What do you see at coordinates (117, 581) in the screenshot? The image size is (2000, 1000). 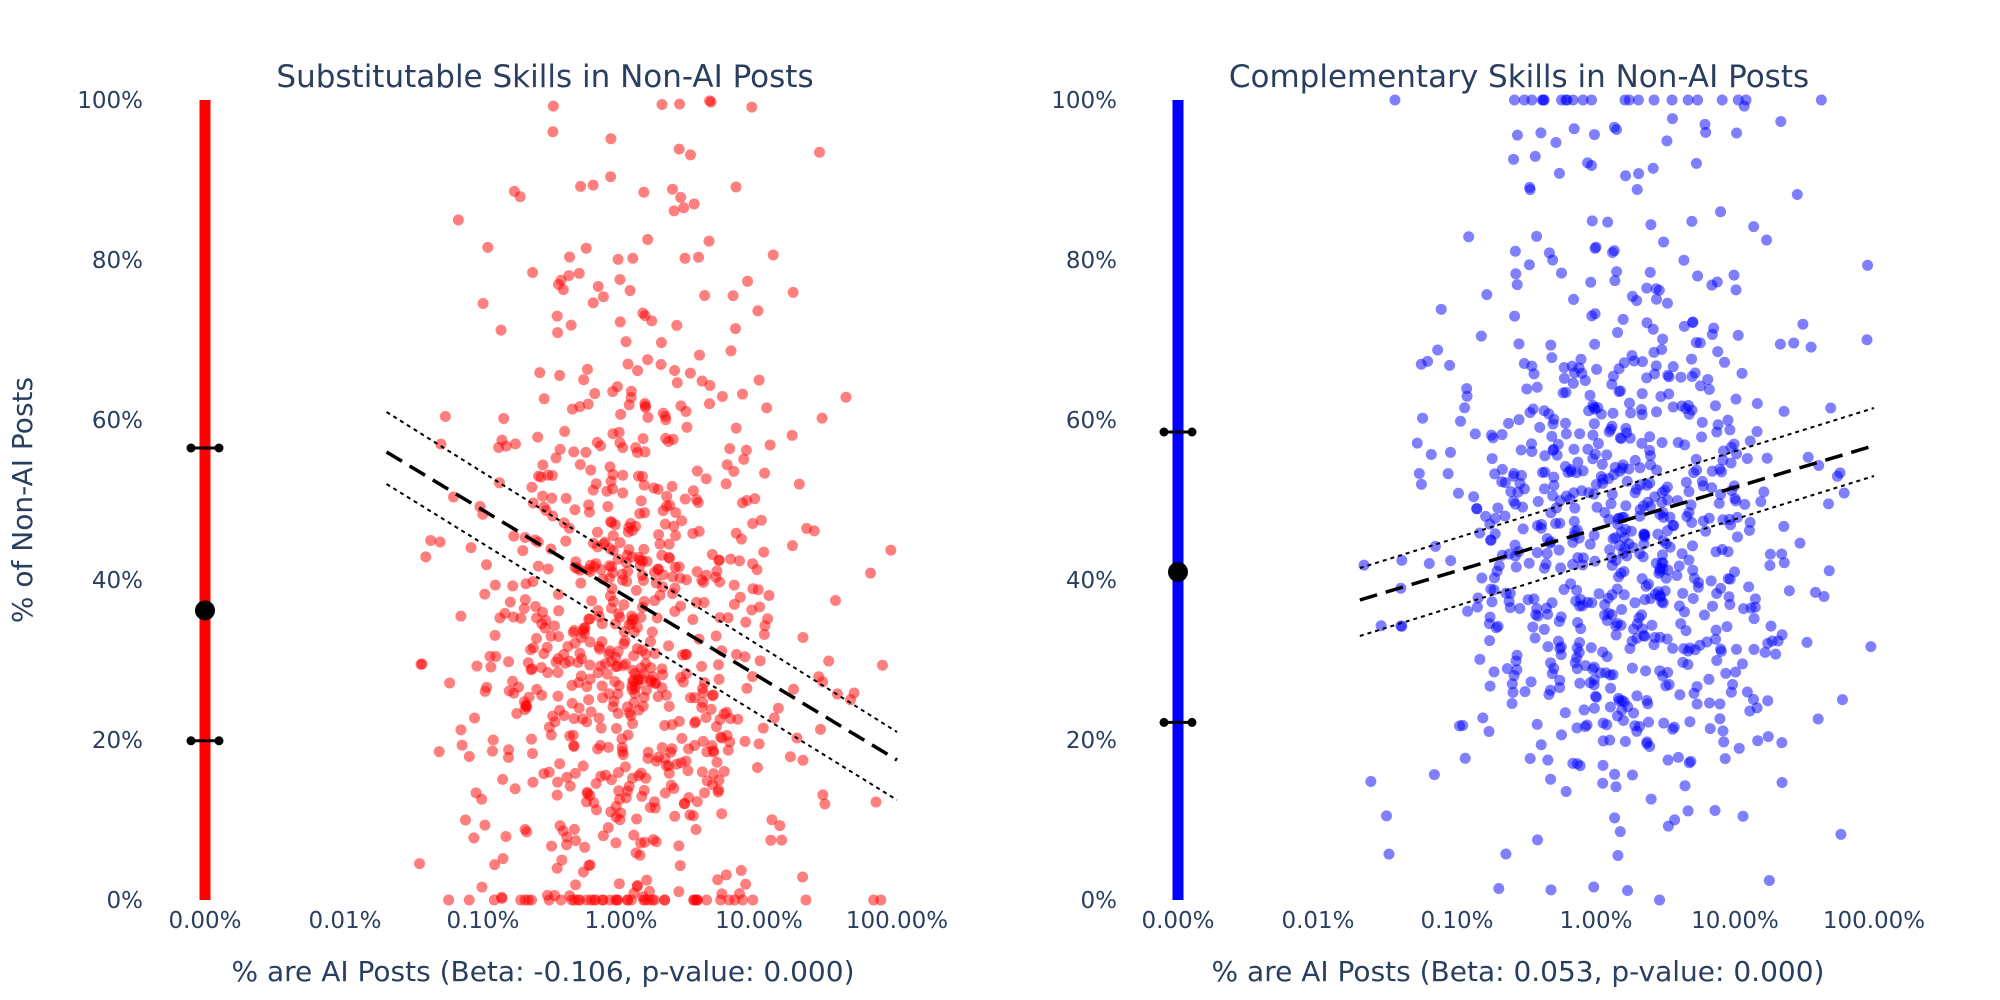 I see `y-tick-label: 40%` at bounding box center [117, 581].